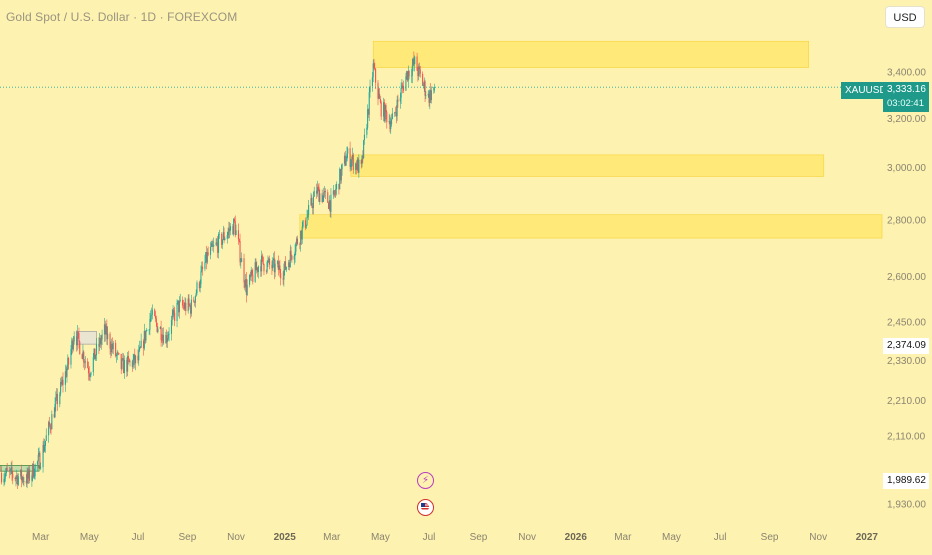 Image resolution: width=932 pixels, height=555 pixels. What do you see at coordinates (425, 480) in the screenshot?
I see `lightning-icon: ⚡` at bounding box center [425, 480].